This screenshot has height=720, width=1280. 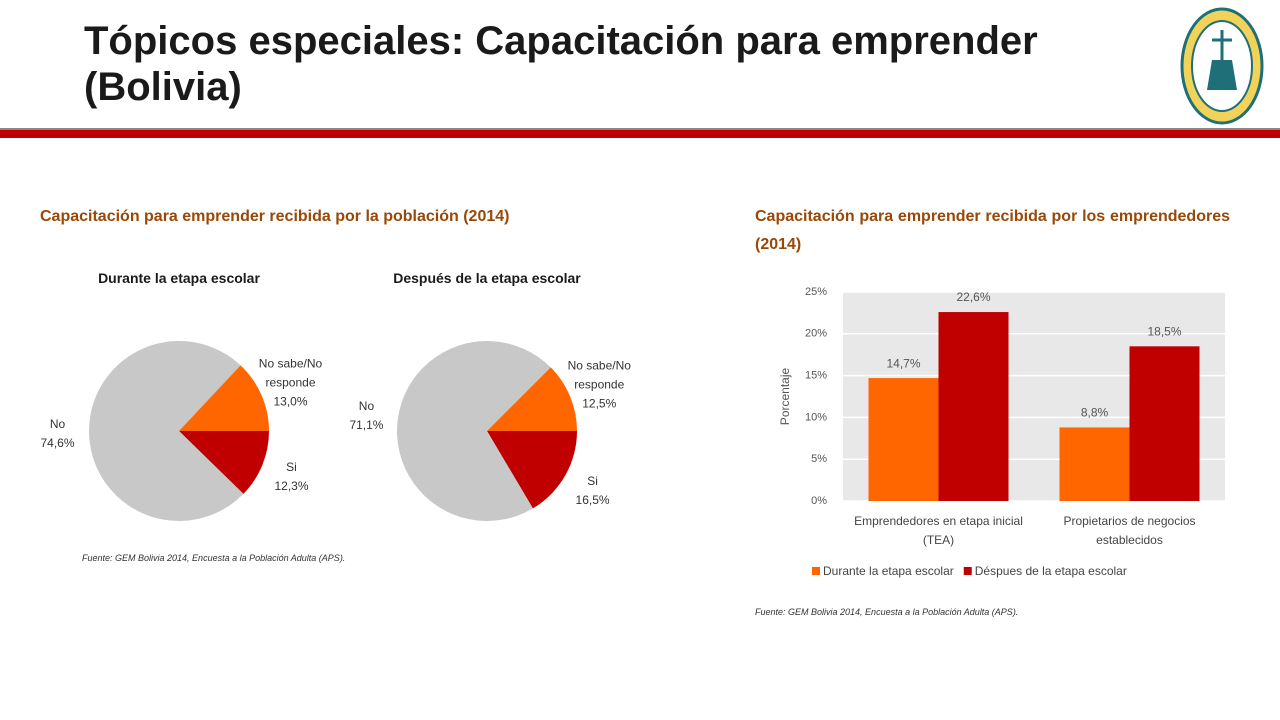 What do you see at coordinates (58, 434) in the screenshot?
I see `slice-label: No 74,6%` at bounding box center [58, 434].